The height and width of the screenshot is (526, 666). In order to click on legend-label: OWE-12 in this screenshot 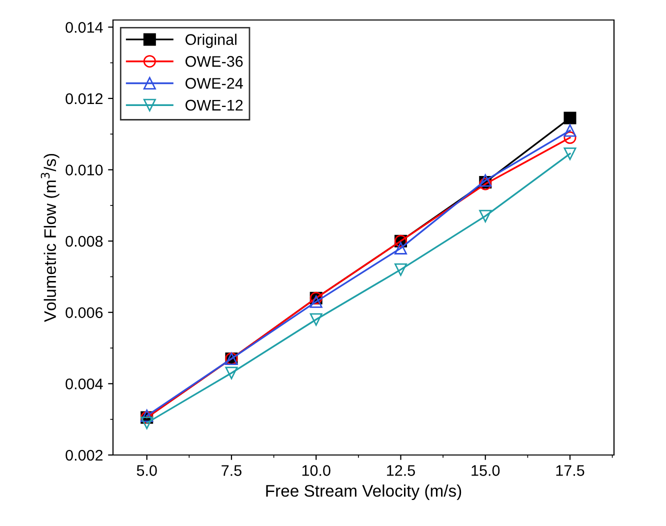, I will do `click(214, 105)`.